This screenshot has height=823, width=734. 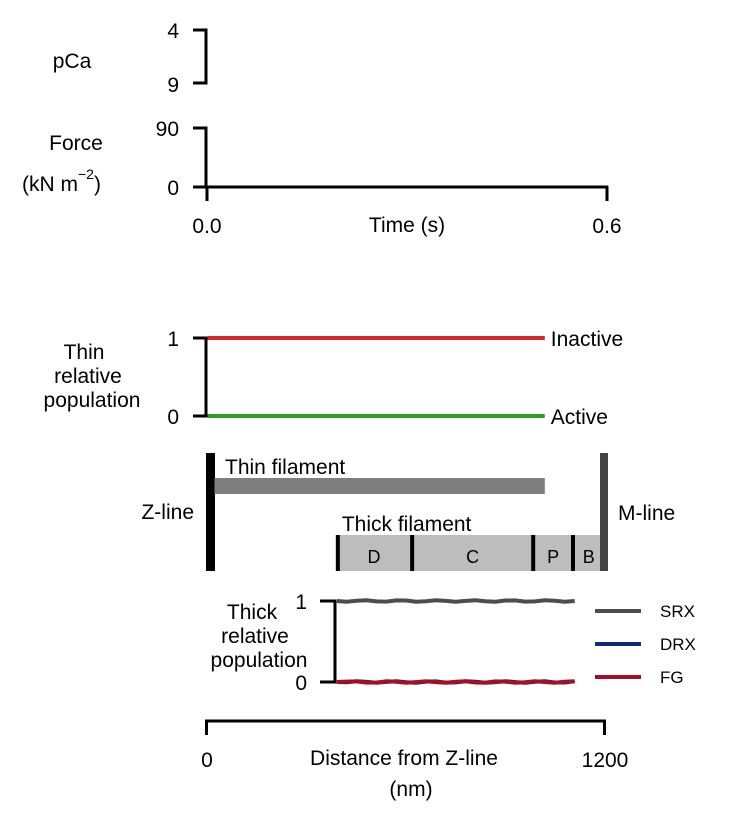 I want to click on time-xlabel: Time (s), so click(x=407, y=225).